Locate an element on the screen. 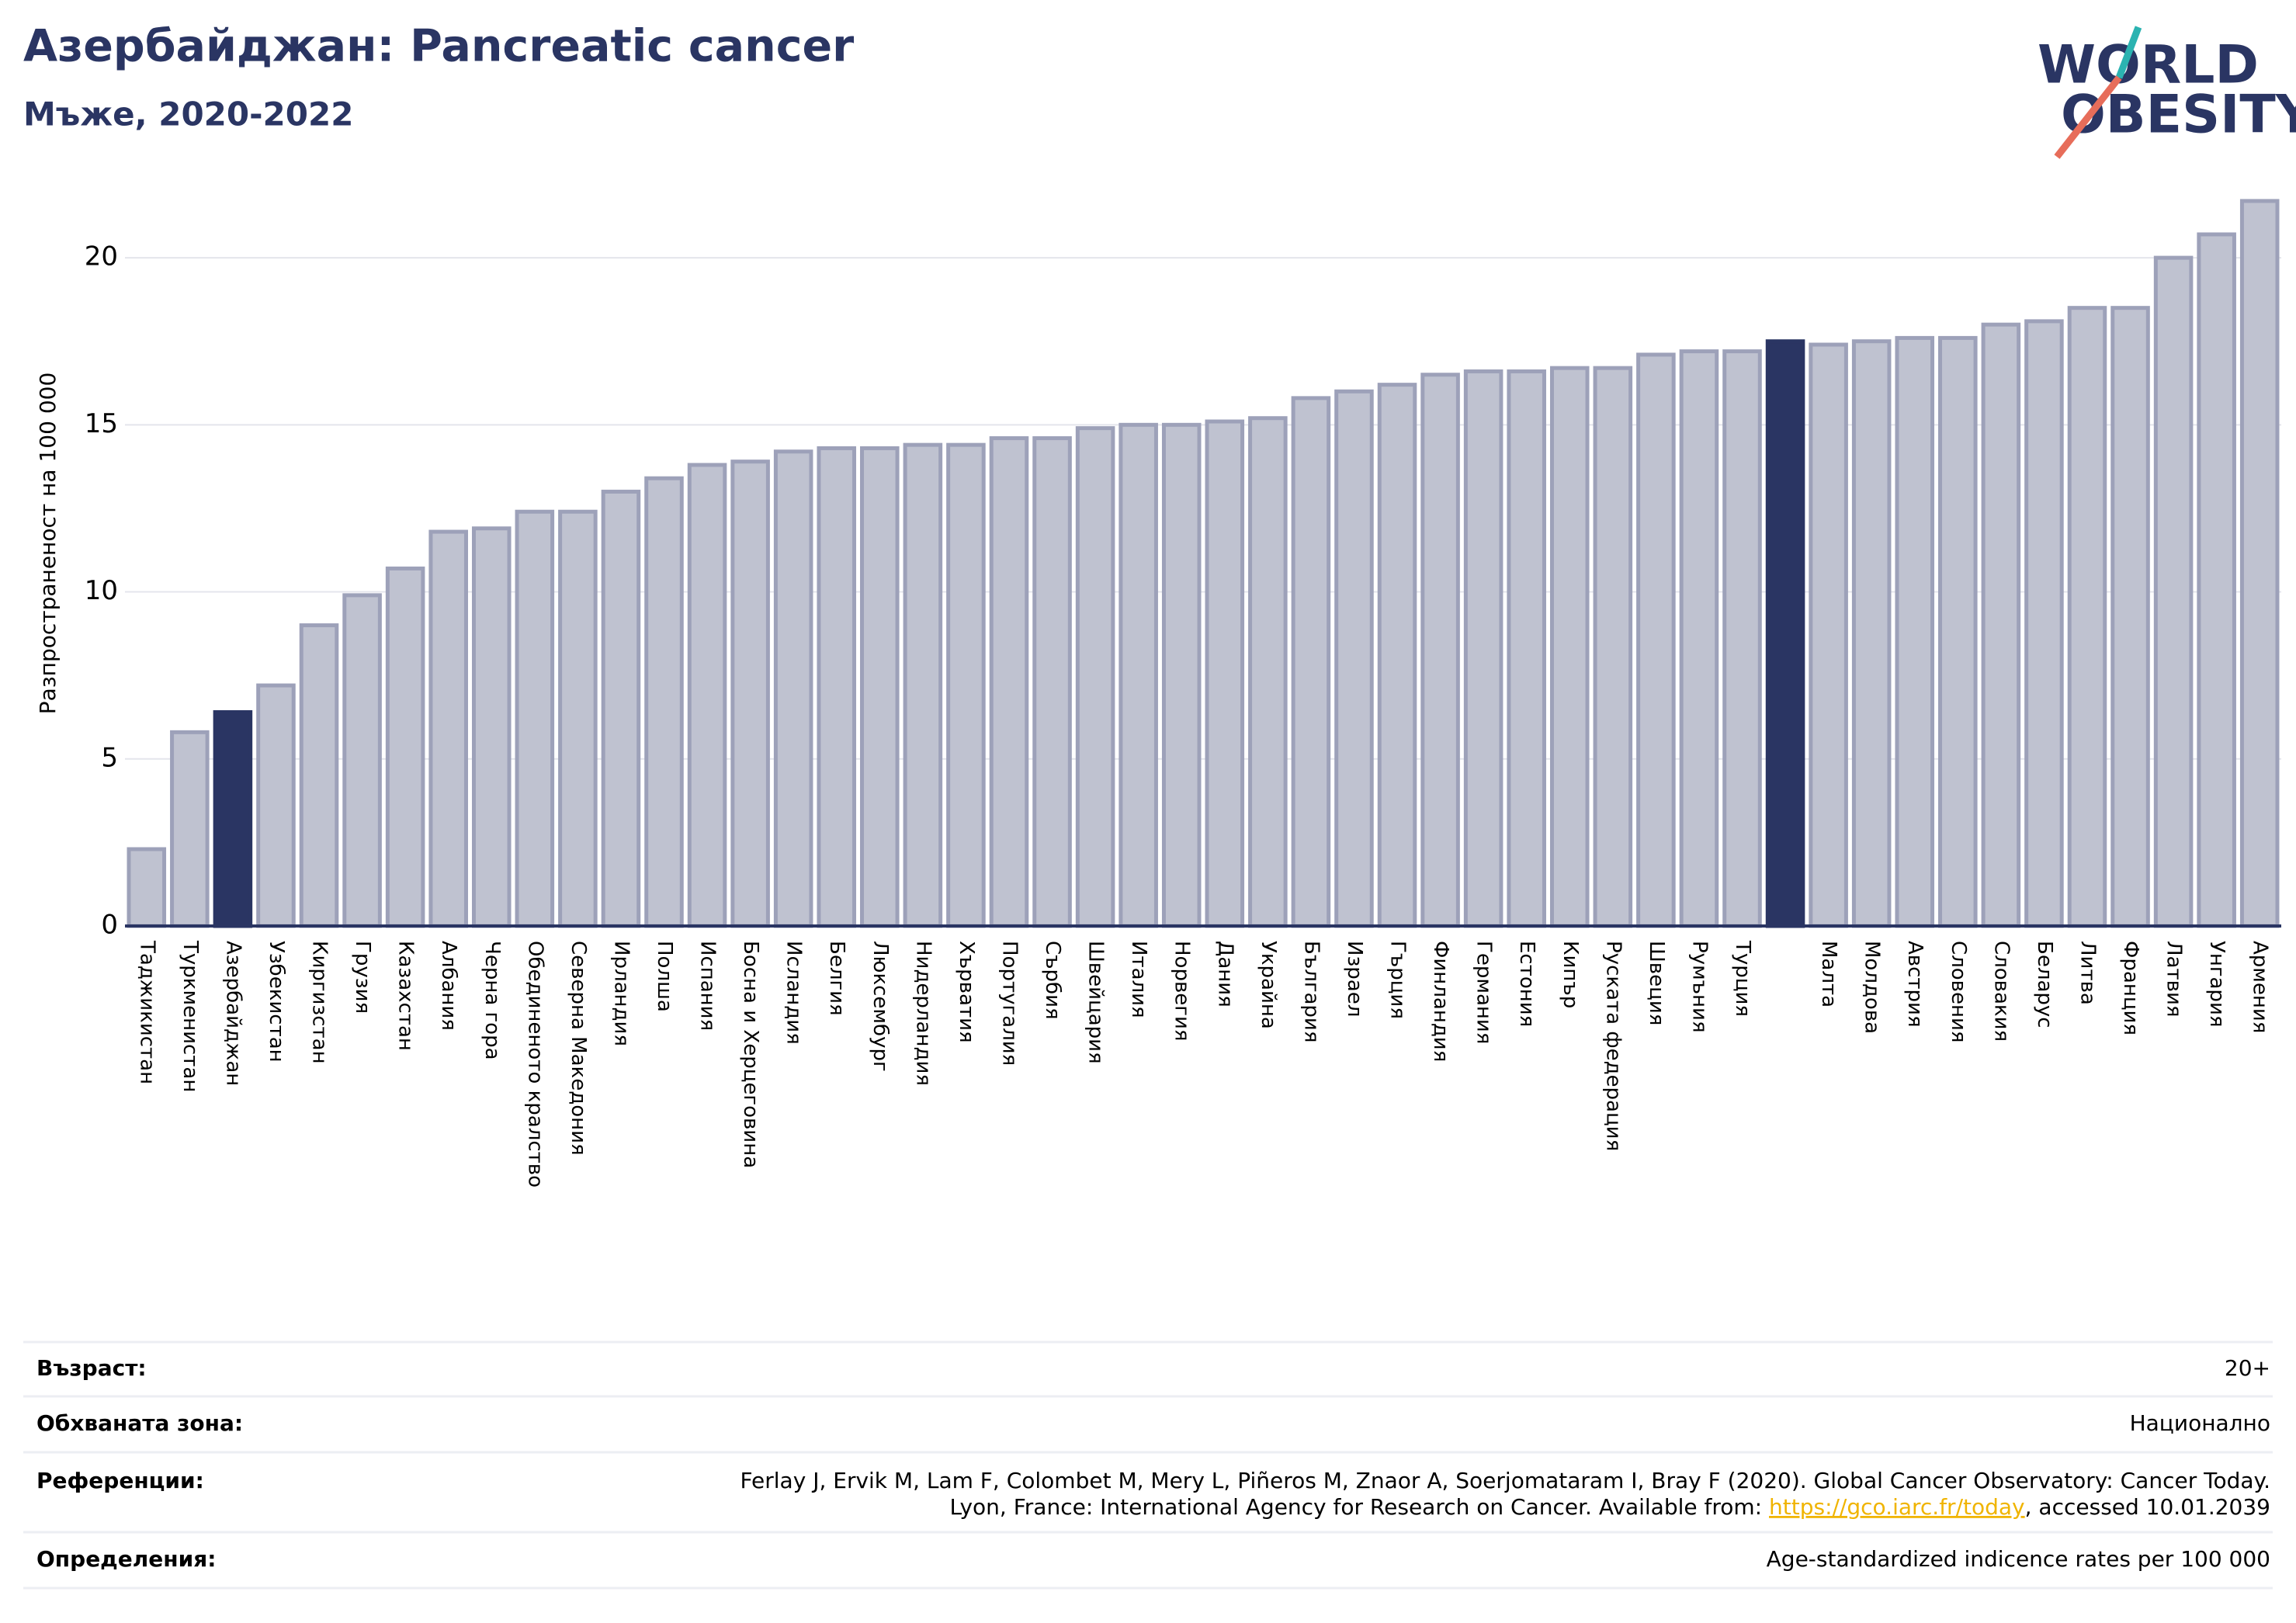 Image resolution: width=2296 pixels, height=1623 pixels. x-tick-label: Италия is located at coordinates (1138, 979).